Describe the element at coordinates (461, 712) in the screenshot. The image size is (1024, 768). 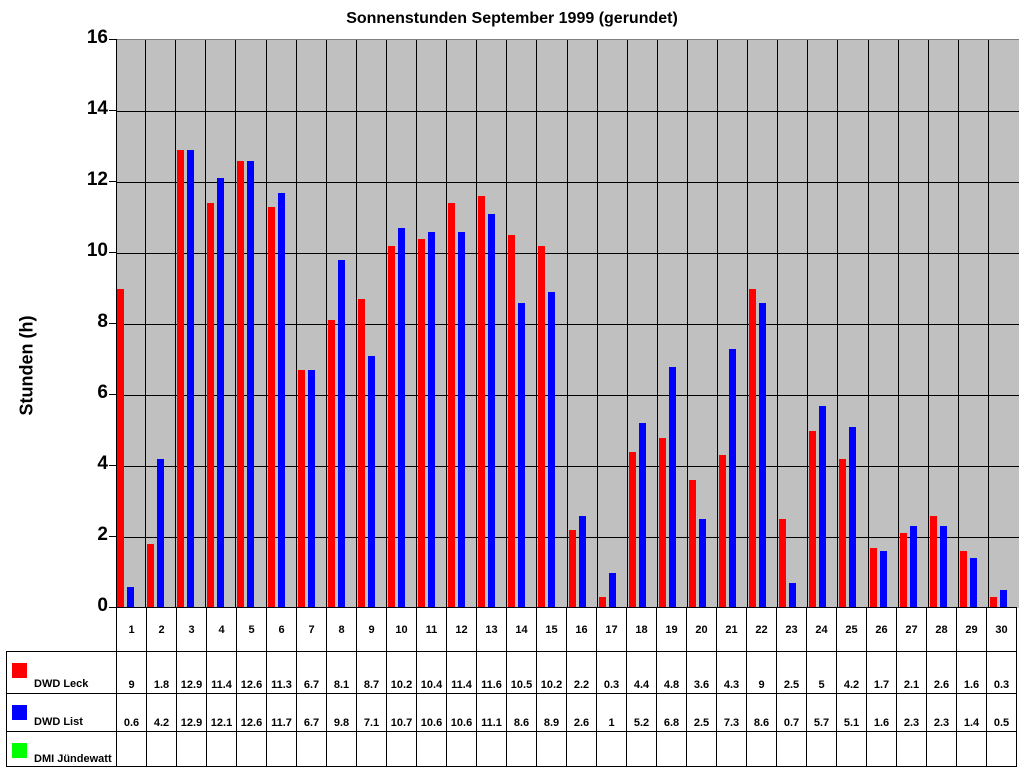
I see `data-cell: 10.6` at that location.